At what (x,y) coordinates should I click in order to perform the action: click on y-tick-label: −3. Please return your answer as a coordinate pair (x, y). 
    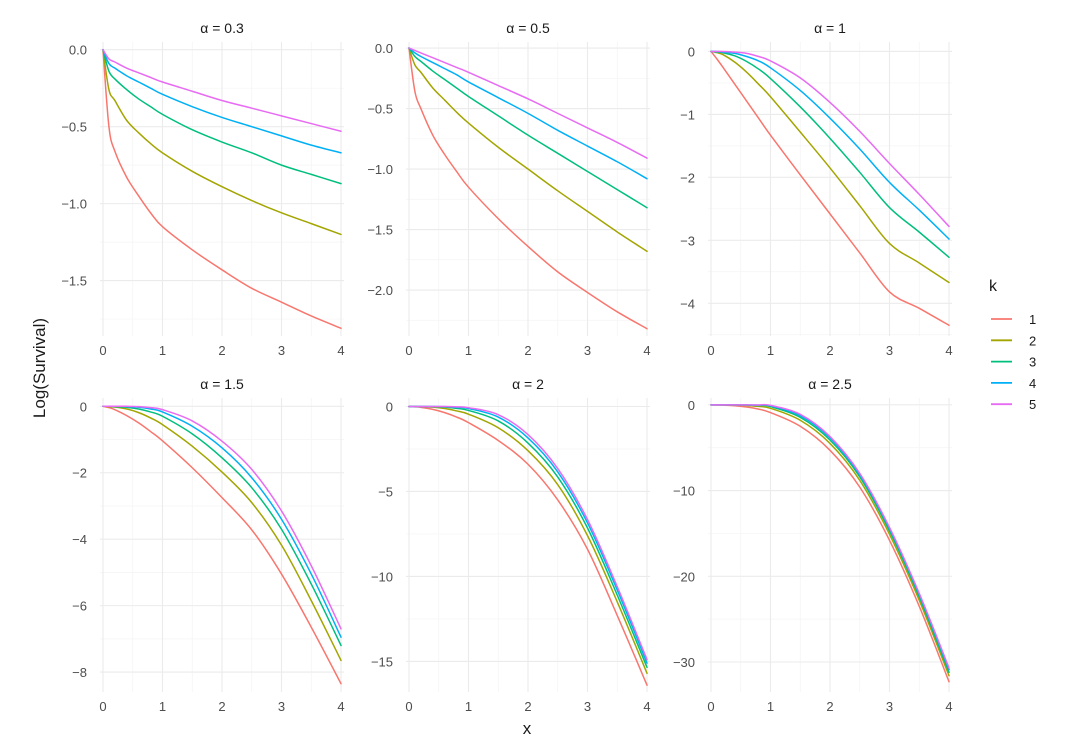
    Looking at the image, I should click on (687, 240).